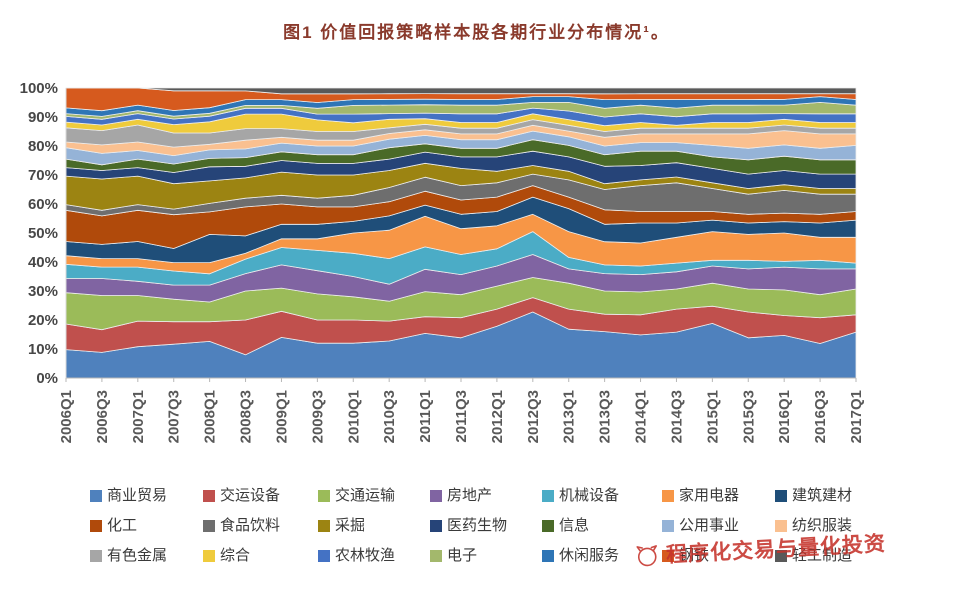 The height and width of the screenshot is (614, 953). What do you see at coordinates (39, 88) in the screenshot?
I see `y-tick-label: 100%` at bounding box center [39, 88].